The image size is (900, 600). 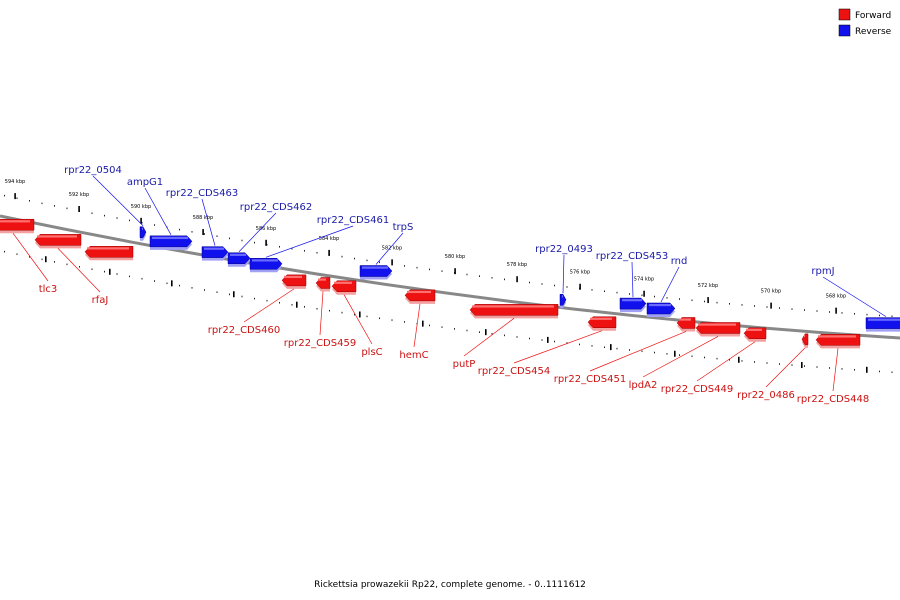 I want to click on tick-label: 570 kbp, so click(x=771, y=292).